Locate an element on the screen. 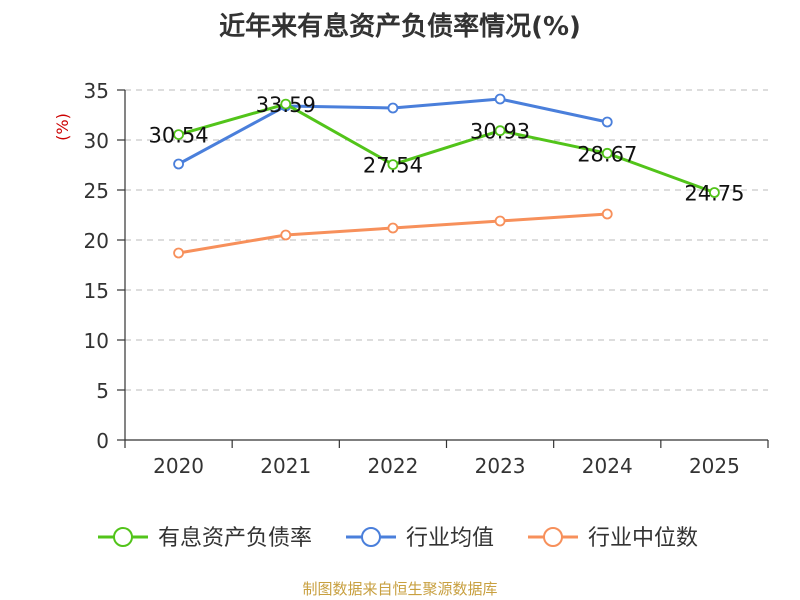 This screenshot has width=800, height=600. x-tick-label: 2023 is located at coordinates (500, 466).